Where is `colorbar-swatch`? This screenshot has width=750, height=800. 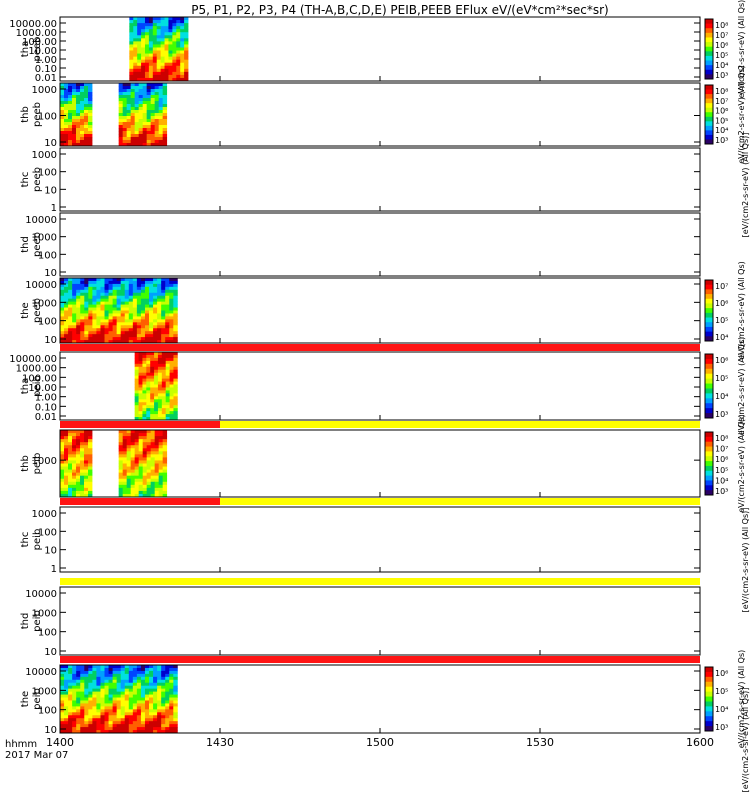
colorbar-swatch is located at coordinates (709, 97).